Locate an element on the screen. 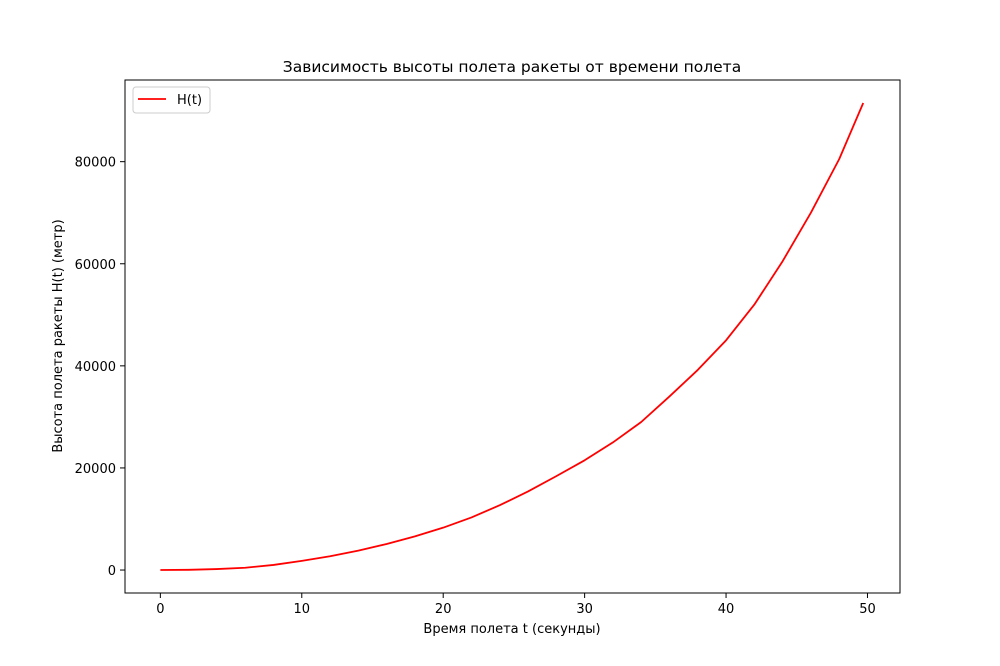 This screenshot has width=1000, height=666. x-tick-label: 50 is located at coordinates (867, 609).